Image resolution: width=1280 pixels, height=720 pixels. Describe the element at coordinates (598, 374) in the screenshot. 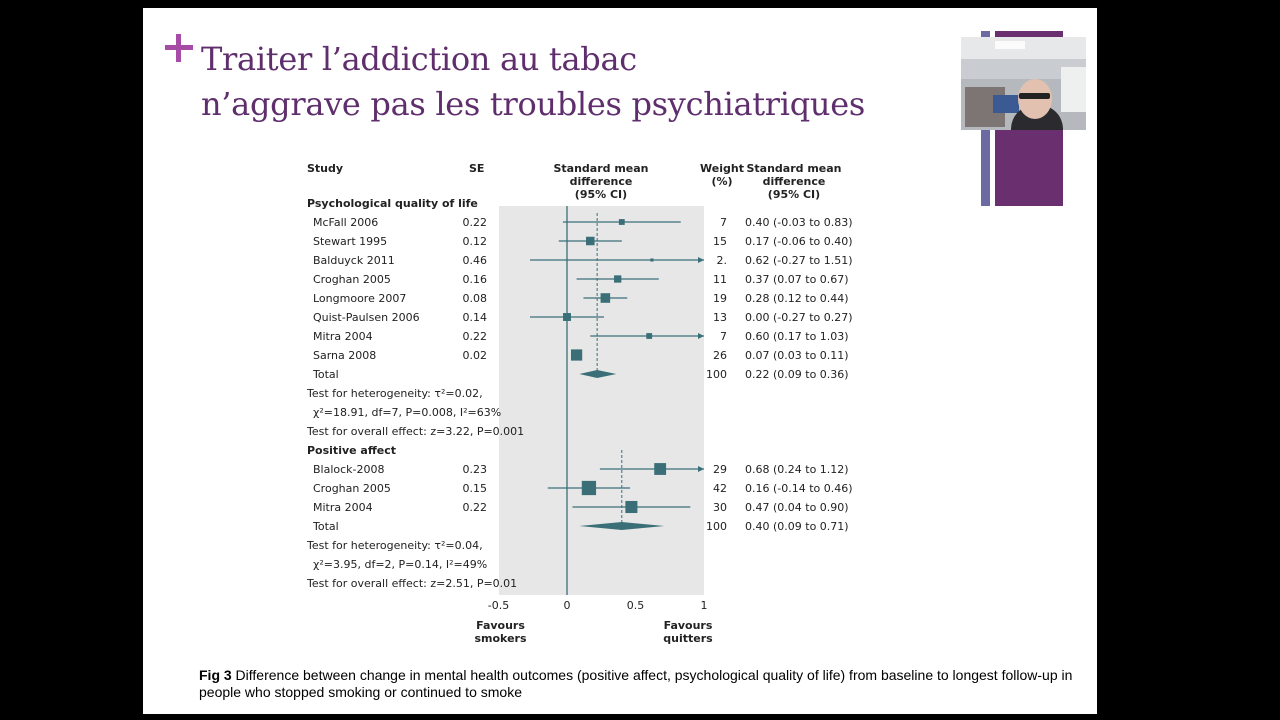

I see `total-diamond` at that location.